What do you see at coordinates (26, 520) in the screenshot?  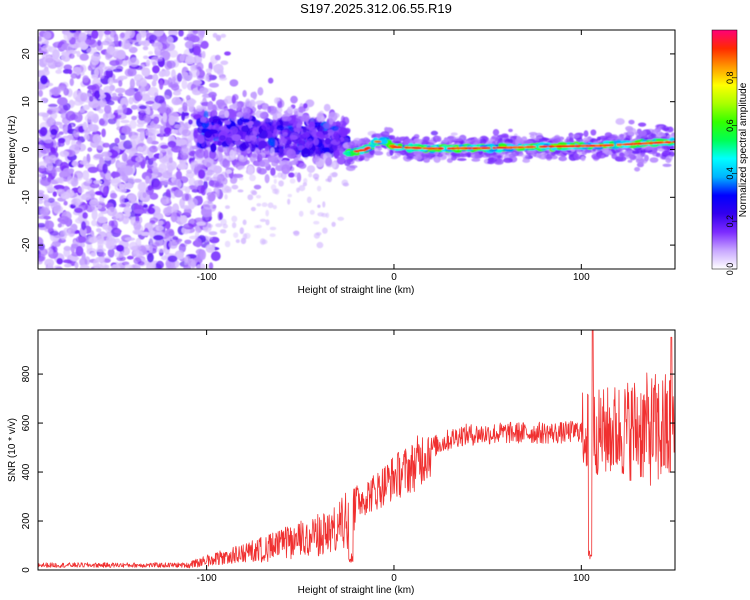 I see `snr-y-tick-label: 200` at bounding box center [26, 520].